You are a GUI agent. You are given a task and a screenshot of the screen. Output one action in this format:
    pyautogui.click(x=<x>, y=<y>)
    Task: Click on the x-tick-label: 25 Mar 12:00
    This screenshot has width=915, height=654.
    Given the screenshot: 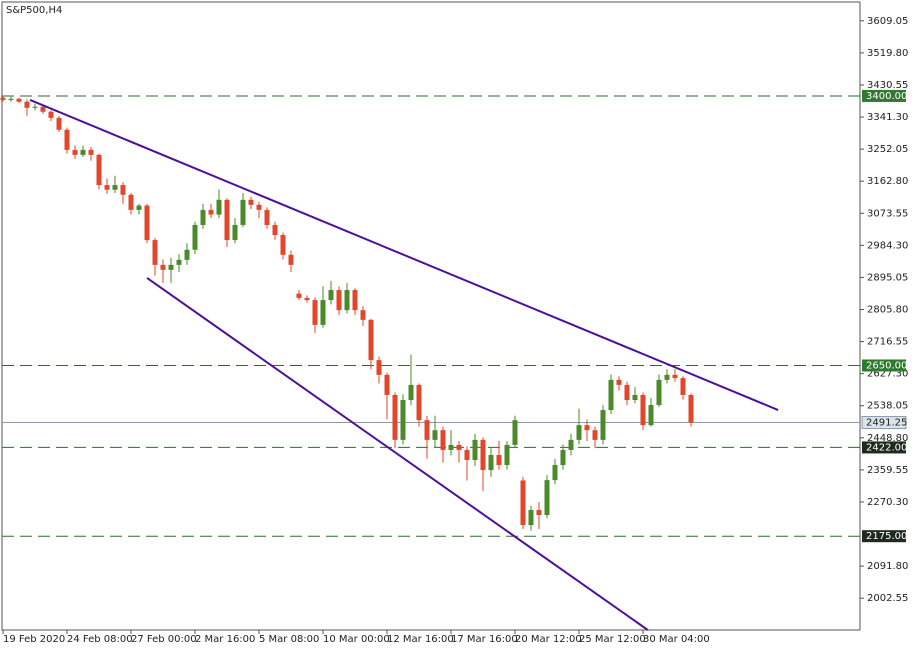 What is the action you would take?
    pyautogui.click(x=612, y=639)
    